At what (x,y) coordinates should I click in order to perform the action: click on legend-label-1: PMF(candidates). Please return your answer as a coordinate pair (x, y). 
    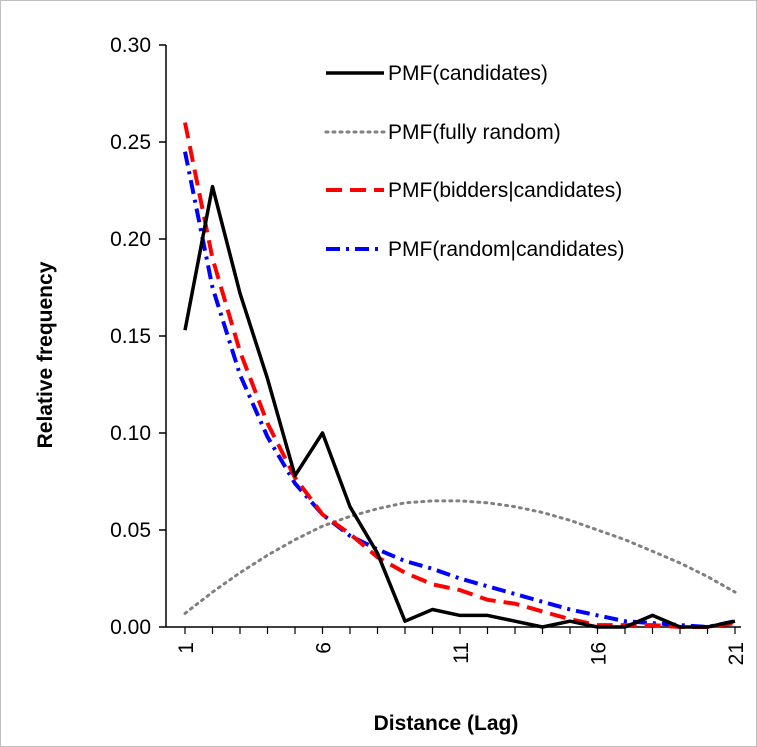
    Looking at the image, I should click on (468, 73).